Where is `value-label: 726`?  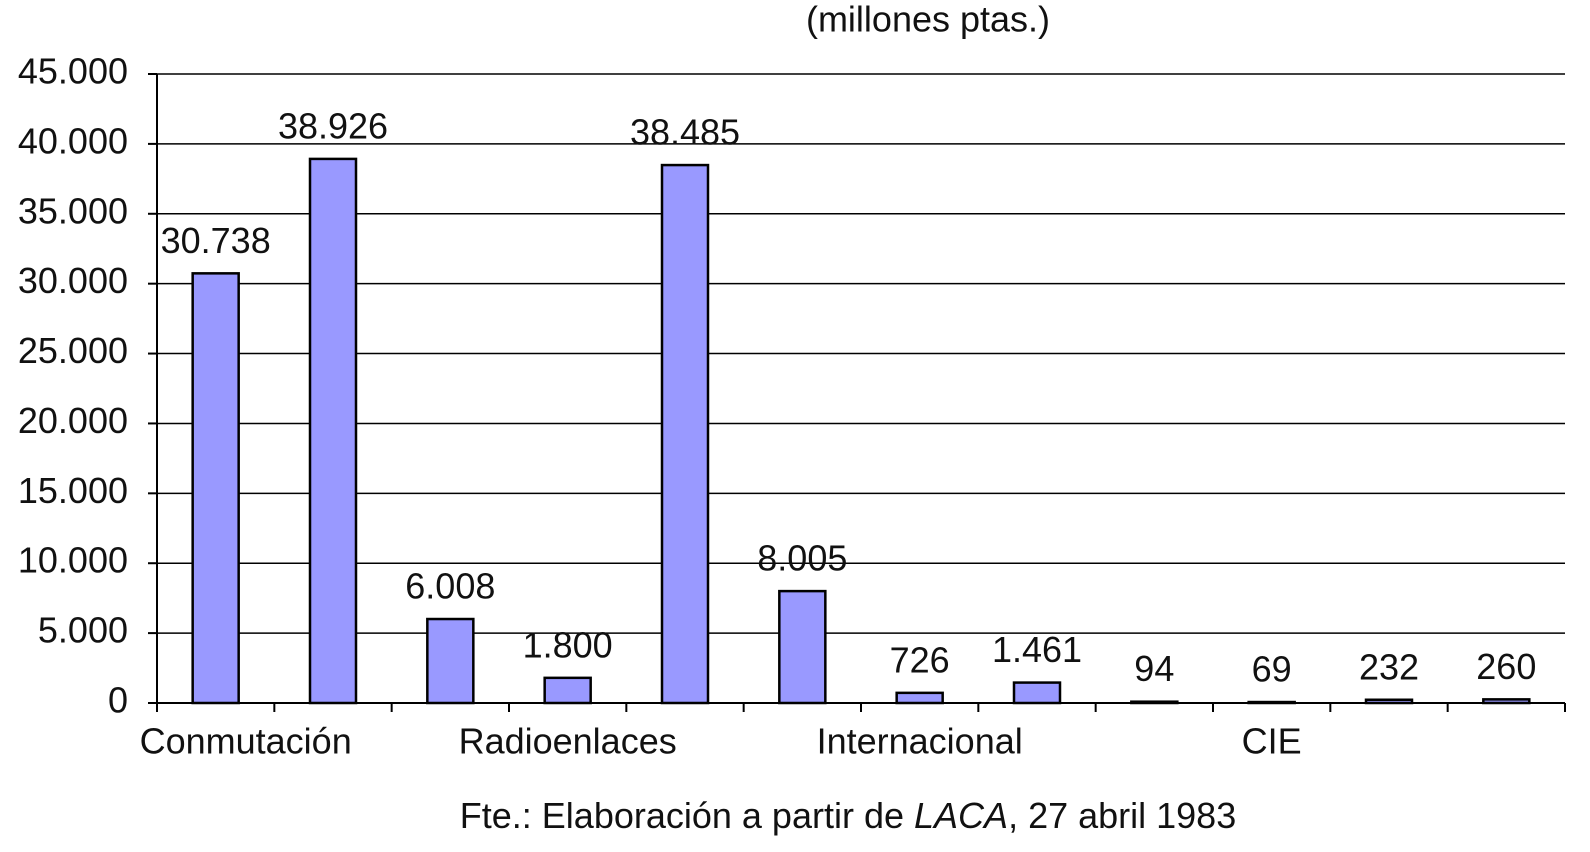
value-label: 726 is located at coordinates (920, 659).